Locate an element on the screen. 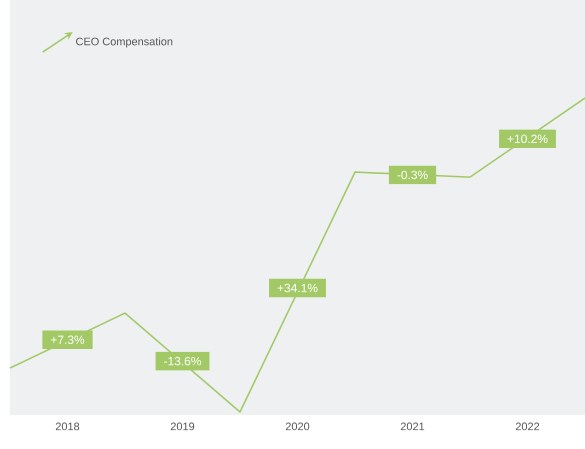  annotation: +7.3% is located at coordinates (67, 340).